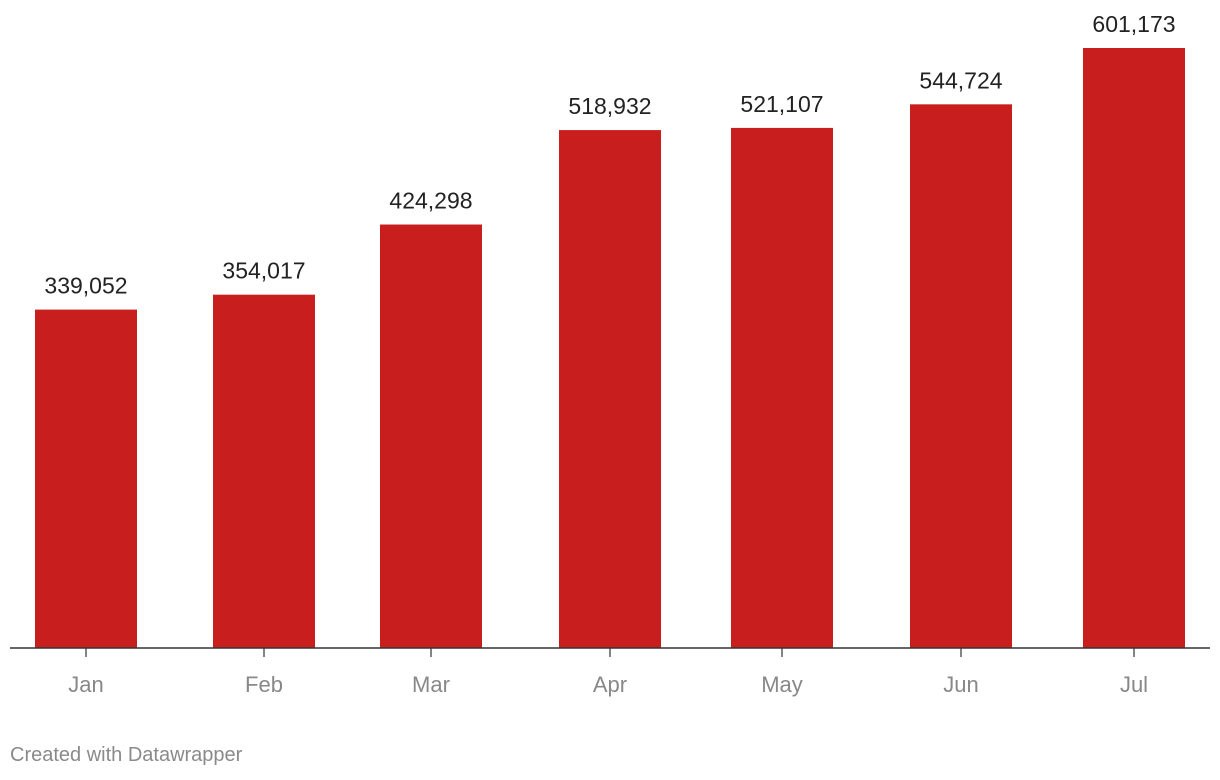  Describe the element at coordinates (264, 471) in the screenshot. I see `bar-feb` at that location.